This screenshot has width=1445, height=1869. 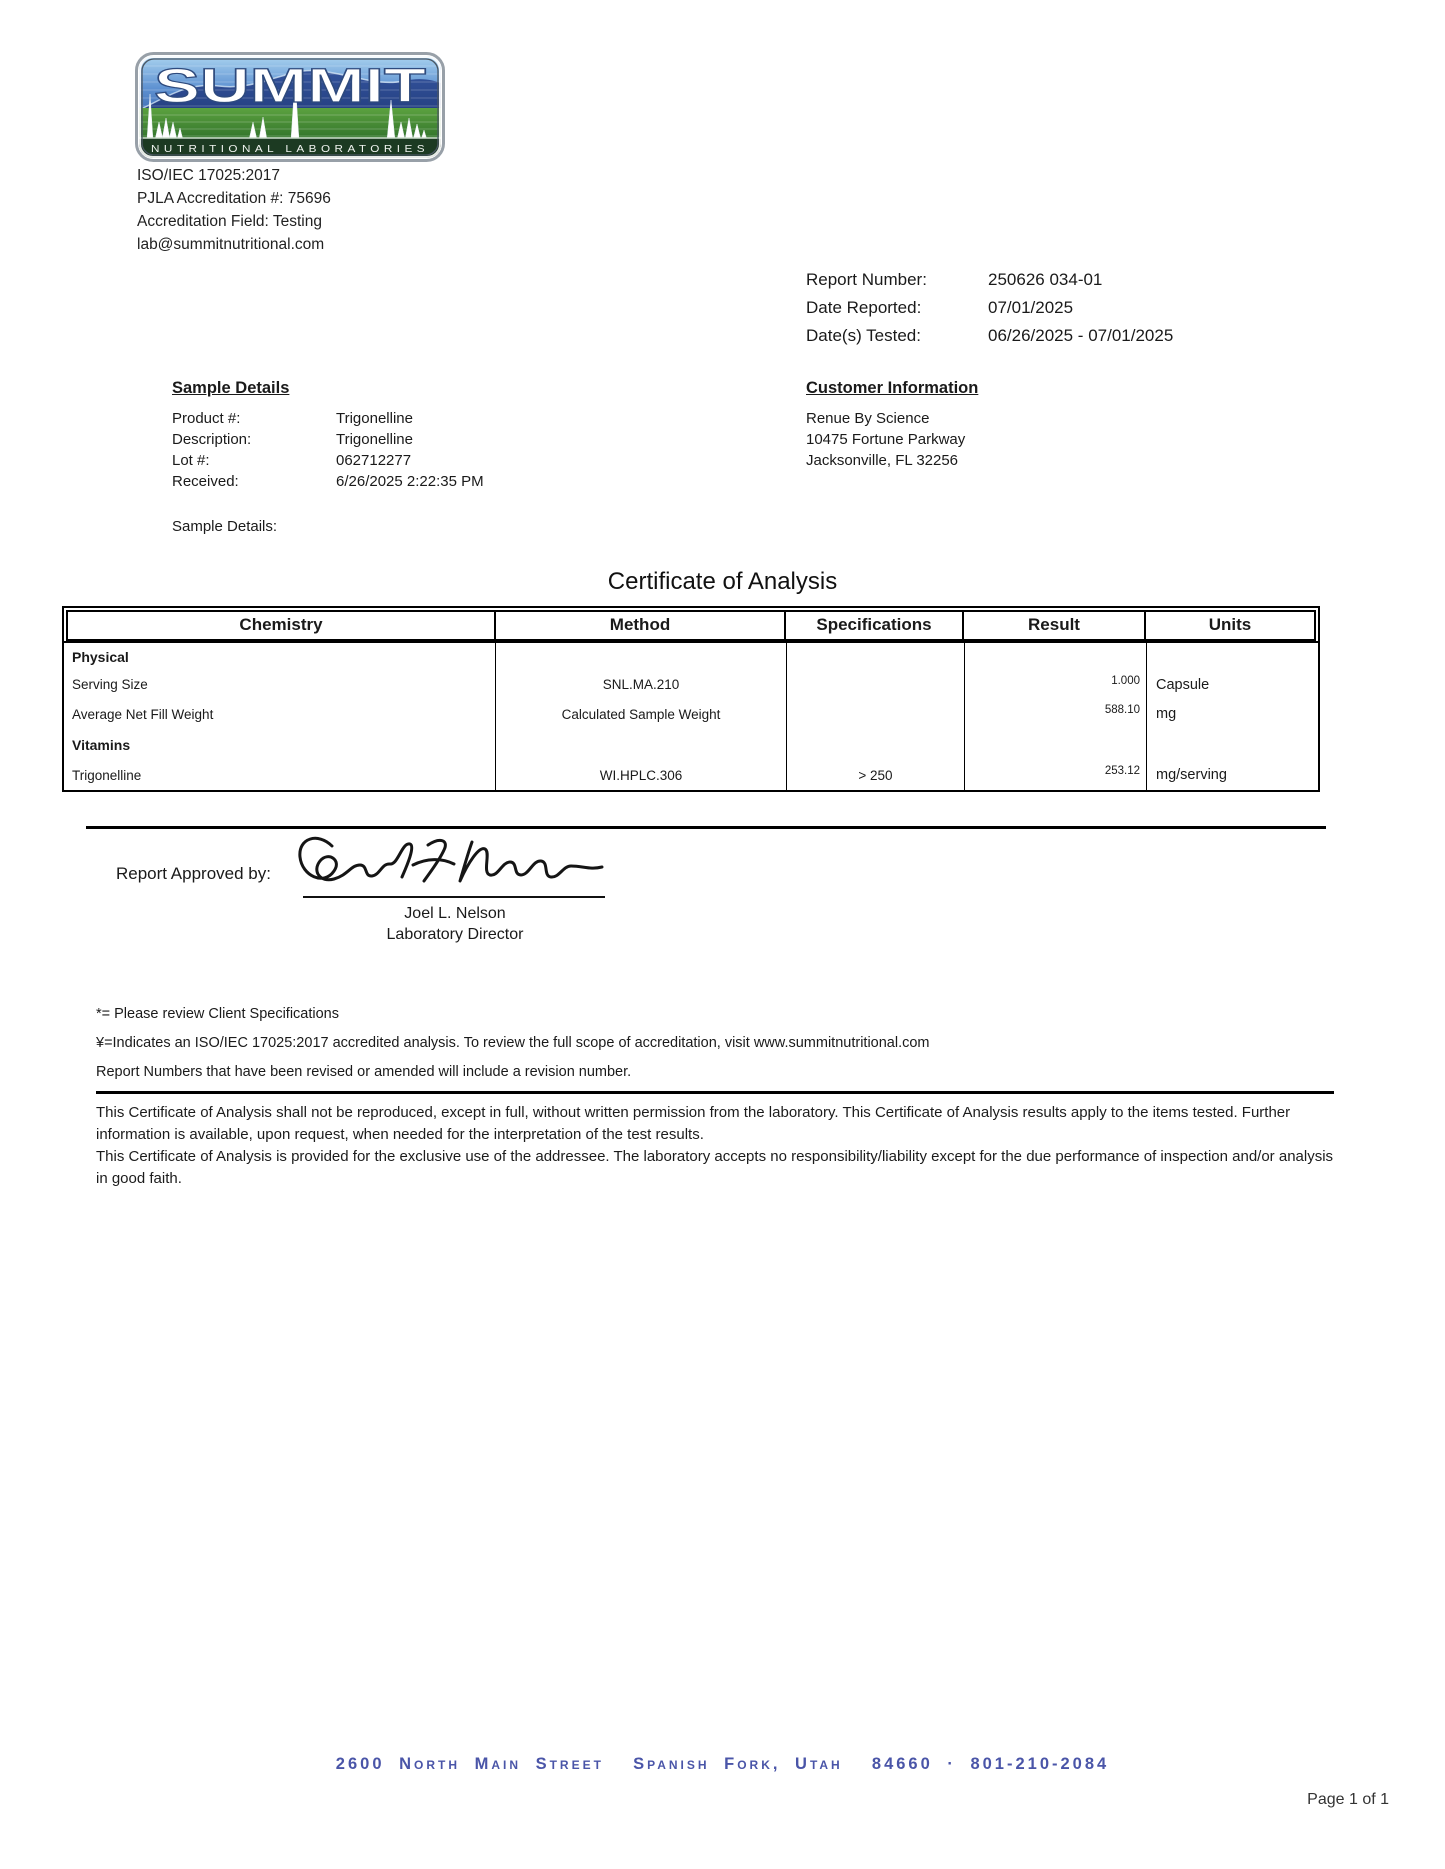 I want to click on report-number-label: Report Number:, so click(x=866, y=279).